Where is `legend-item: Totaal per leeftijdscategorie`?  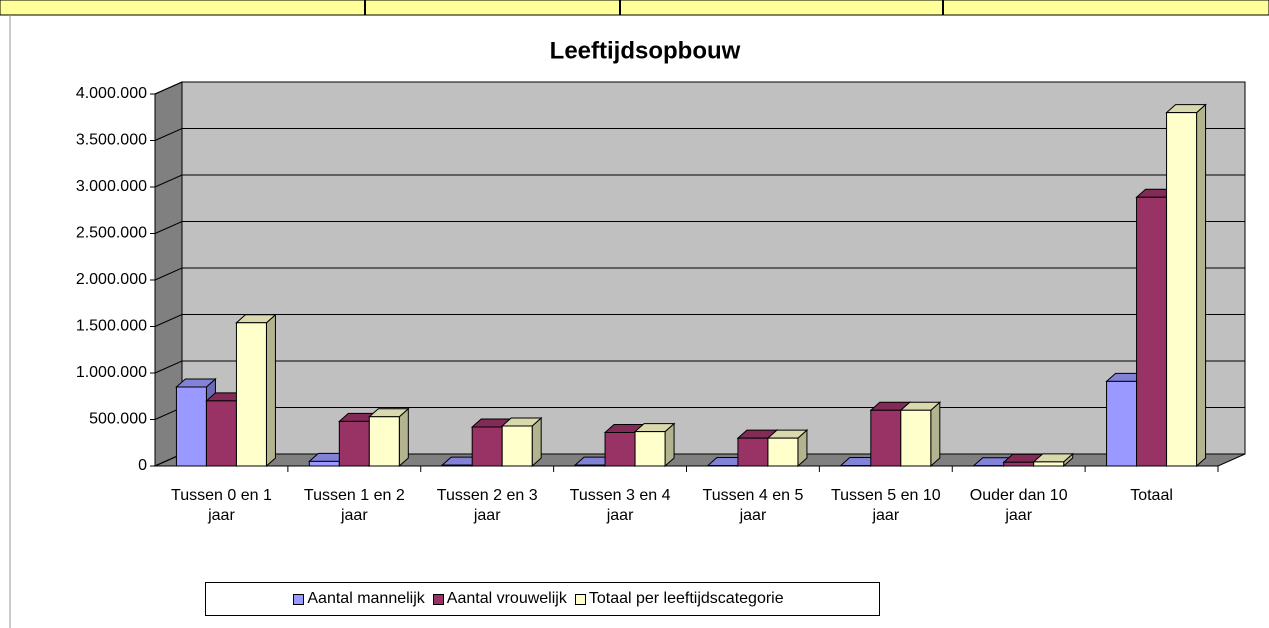 legend-item: Totaal per leeftijdscategorie is located at coordinates (679, 599).